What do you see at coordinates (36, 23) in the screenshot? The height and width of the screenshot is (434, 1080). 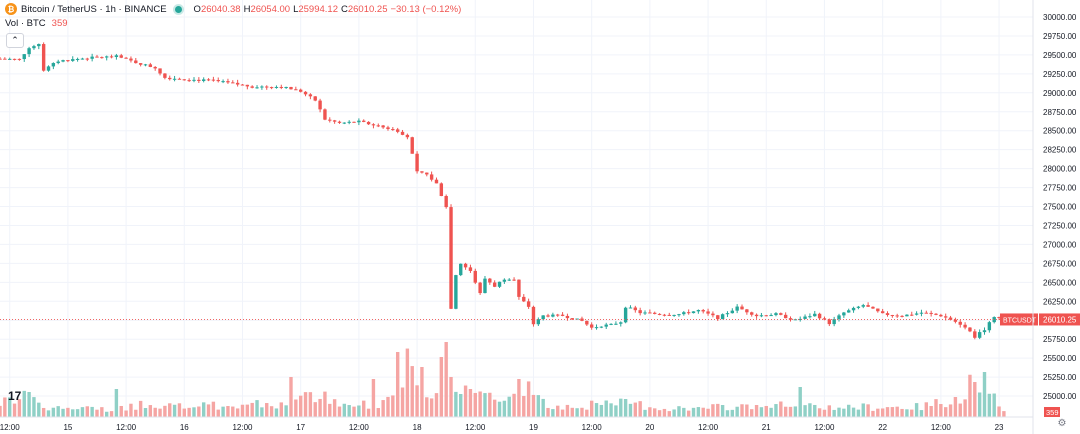 I see `volume-legend: Vol · BTC 359` at bounding box center [36, 23].